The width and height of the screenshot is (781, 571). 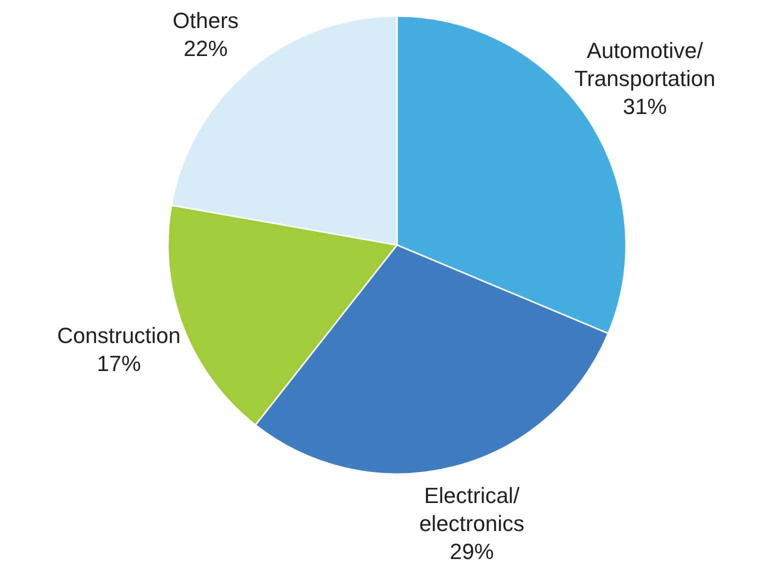 What do you see at coordinates (205, 20) in the screenshot?
I see `slice-label: Others` at bounding box center [205, 20].